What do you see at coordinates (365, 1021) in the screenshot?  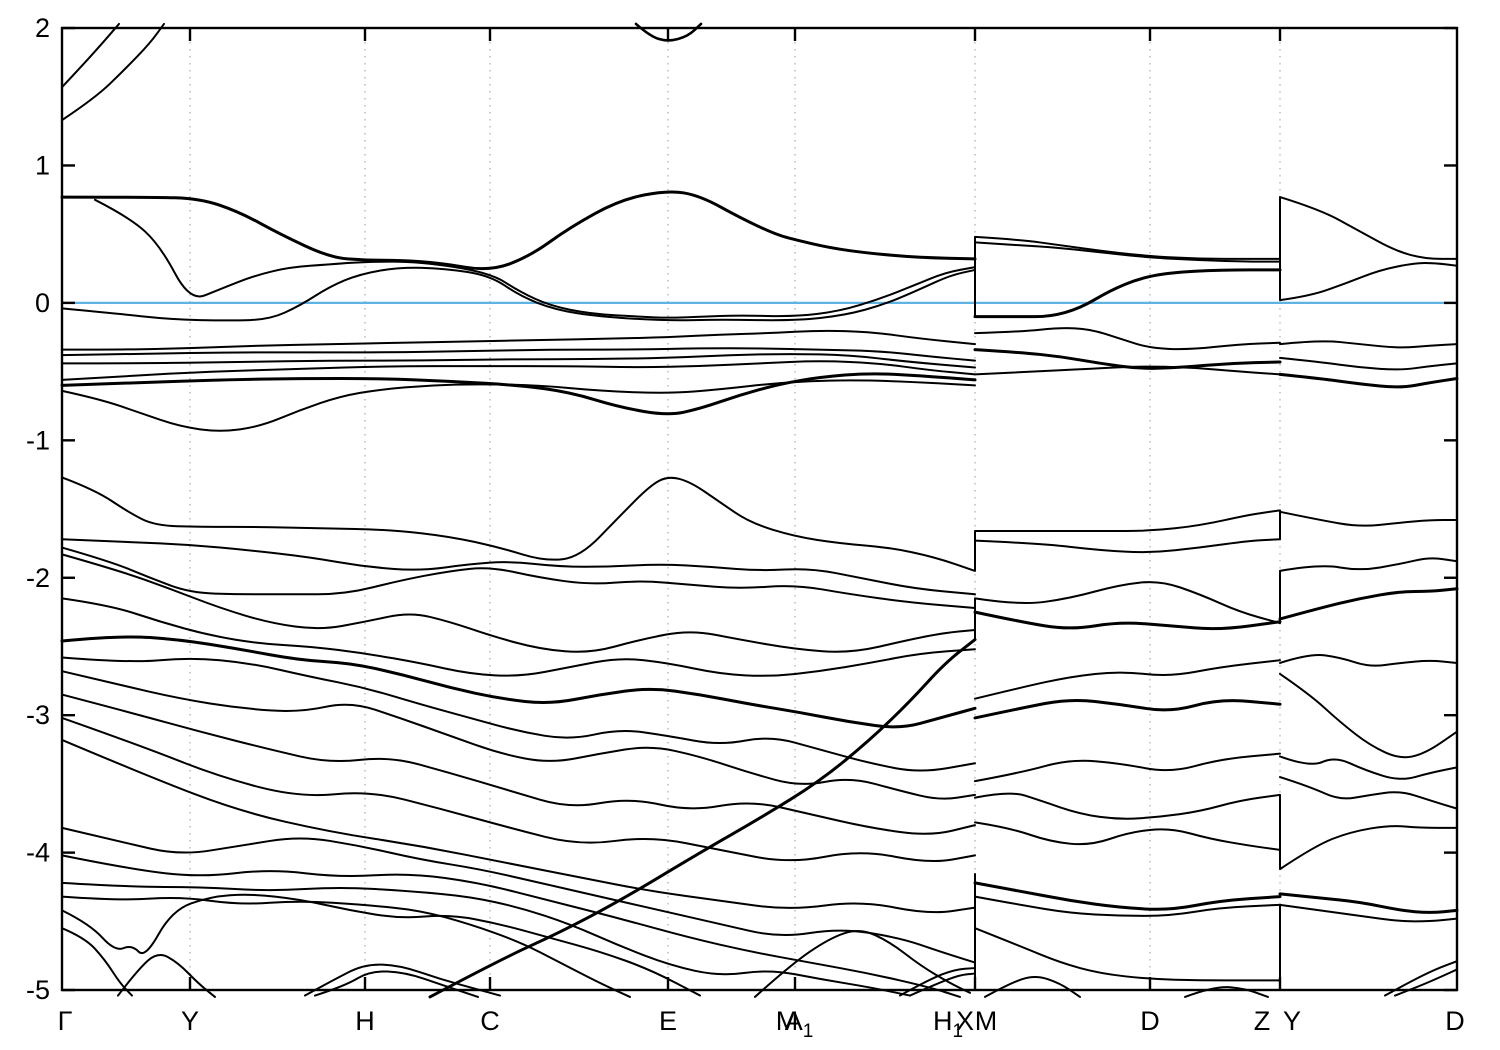 I see `x-axis-label: H` at bounding box center [365, 1021].